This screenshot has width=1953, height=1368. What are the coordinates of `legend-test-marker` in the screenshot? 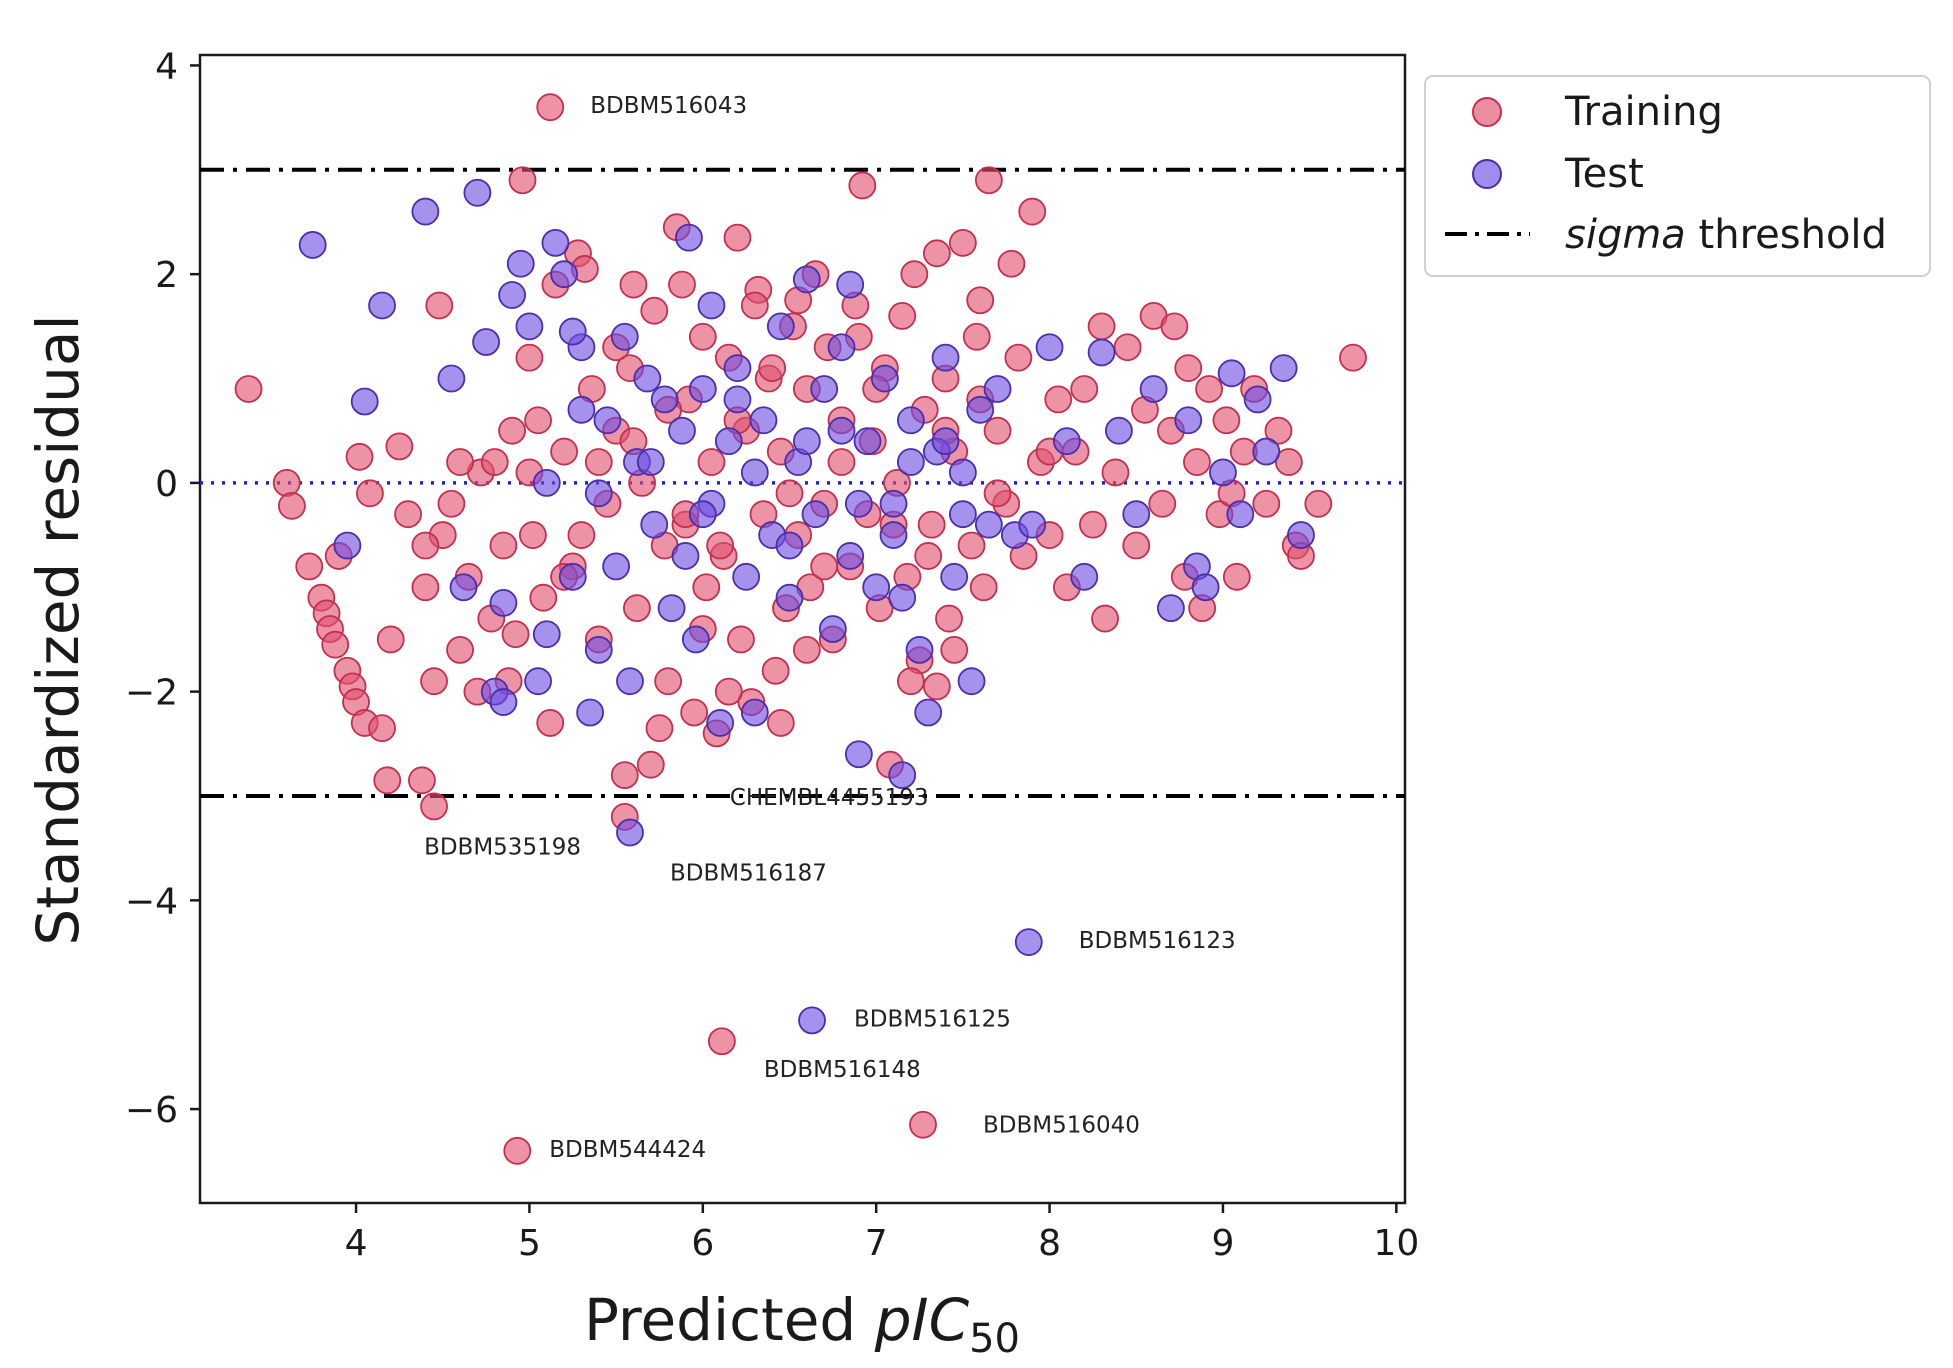 It's located at (1487, 174).